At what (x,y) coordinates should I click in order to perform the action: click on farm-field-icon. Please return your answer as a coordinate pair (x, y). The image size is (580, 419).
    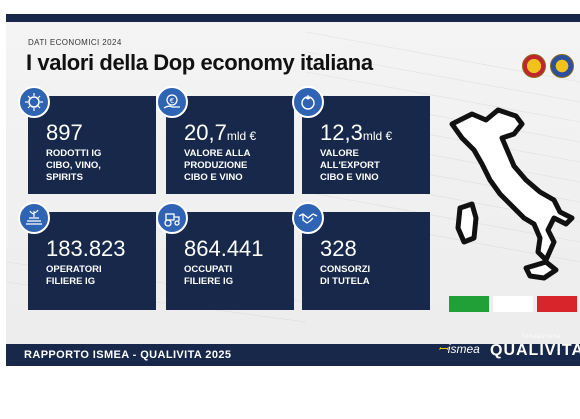
    Looking at the image, I should click on (34, 218).